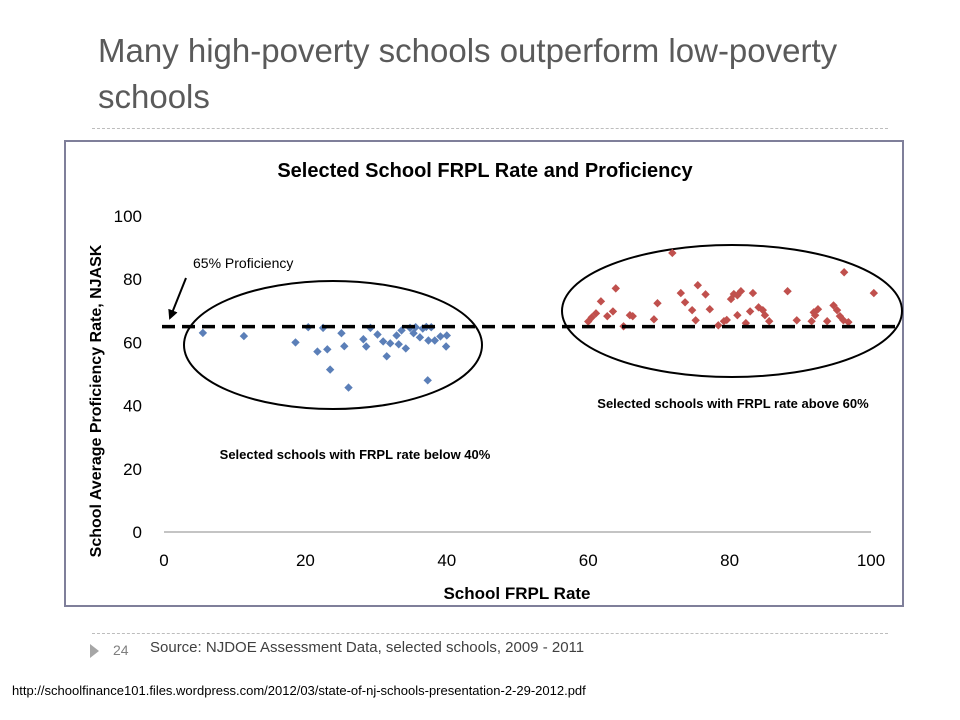 This screenshot has height=720, width=960. I want to click on y-tick-label: 0, so click(137, 532).